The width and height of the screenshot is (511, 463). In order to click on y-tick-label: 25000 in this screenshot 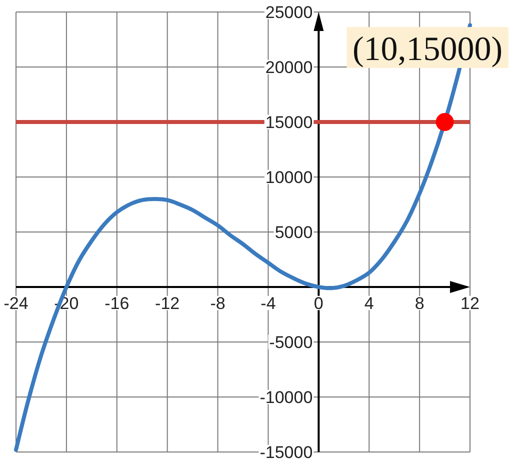, I will do `click(289, 12)`.